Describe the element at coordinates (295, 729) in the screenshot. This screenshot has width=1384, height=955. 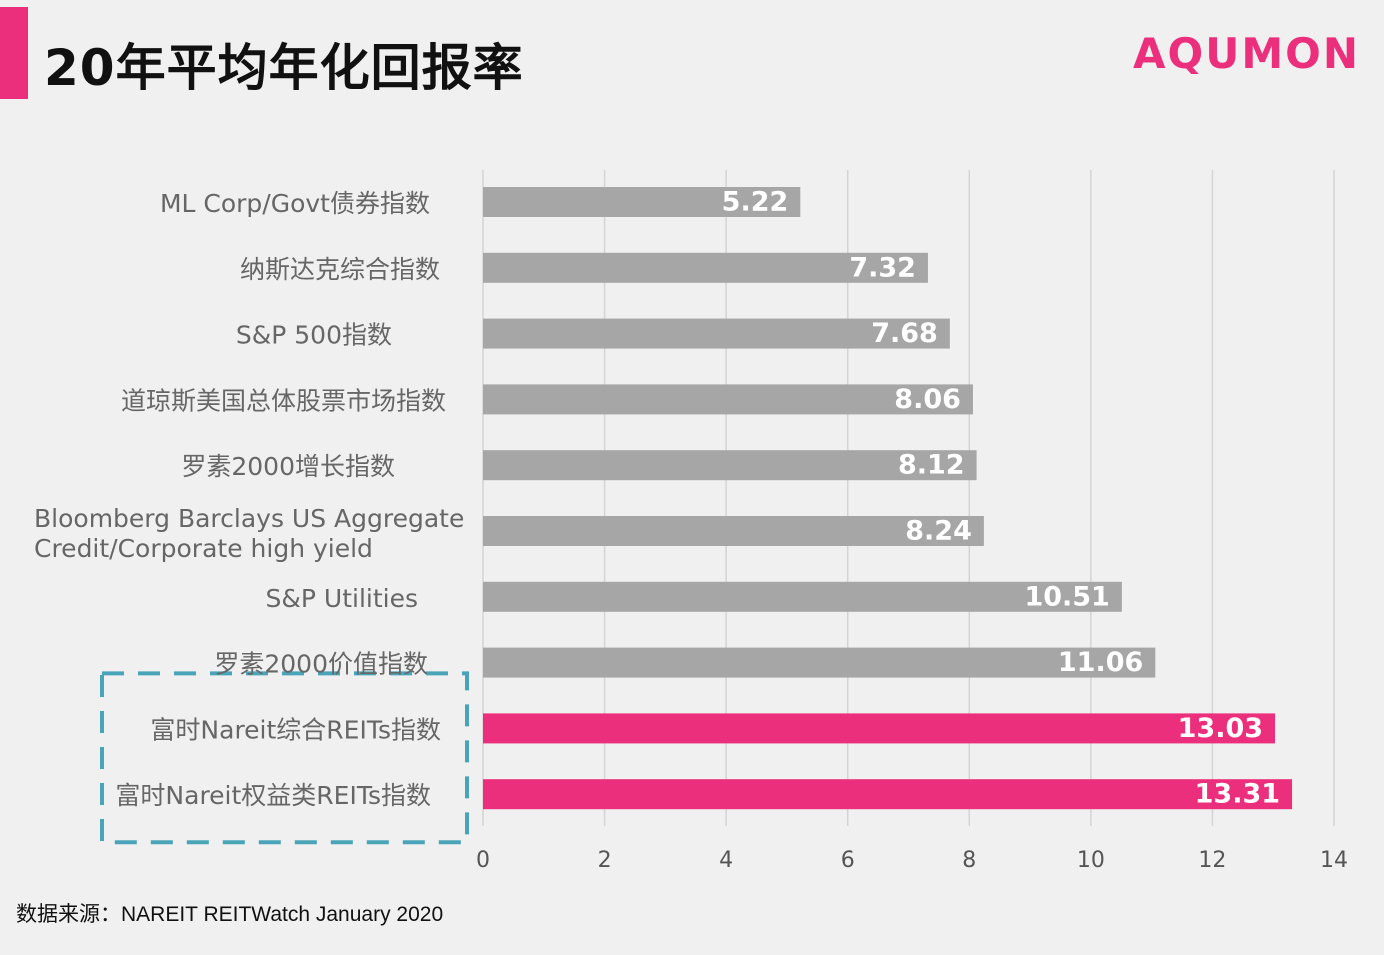
I see `category-label: 富时Nareit综合REITs指数` at that location.